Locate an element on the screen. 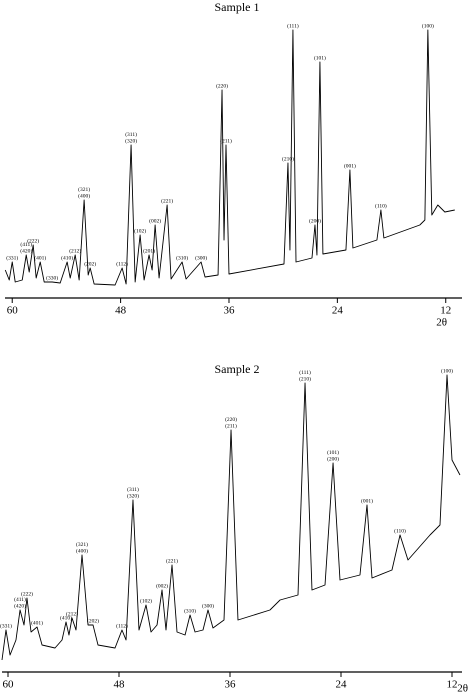 The width and height of the screenshot is (474, 693). peak-label-line: (112) is located at coordinates (122, 263).